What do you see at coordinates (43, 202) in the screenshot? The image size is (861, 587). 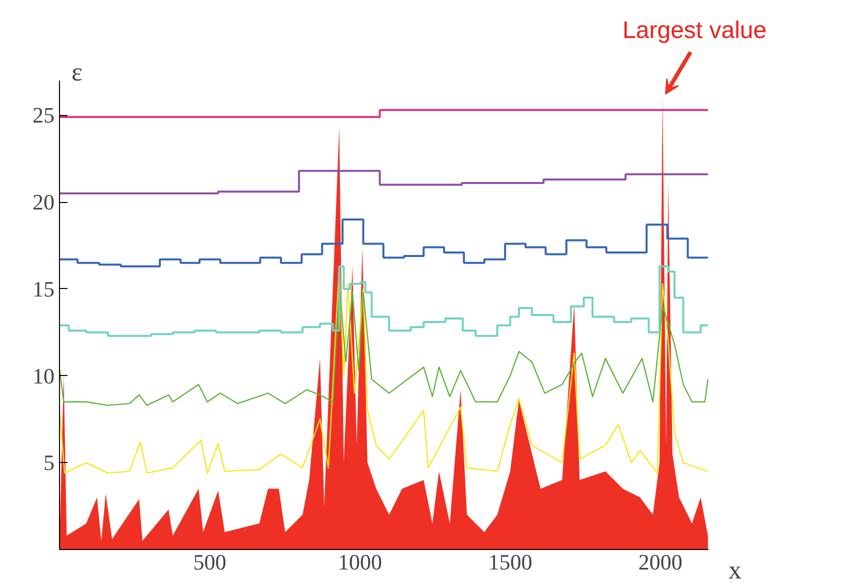 I see `y-tick-label: 20` at bounding box center [43, 202].